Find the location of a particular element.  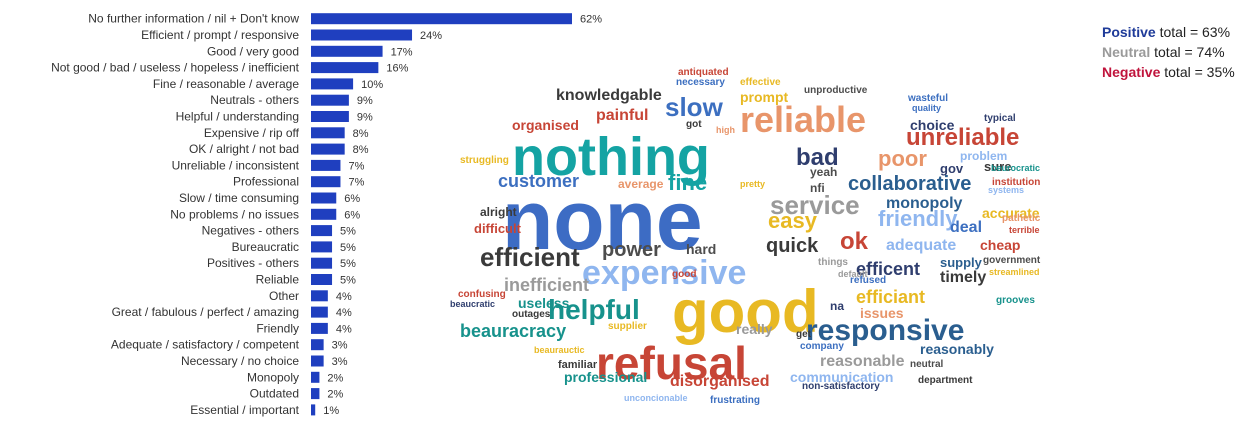

positive-total-value: total = 63% is located at coordinates (1193, 32).